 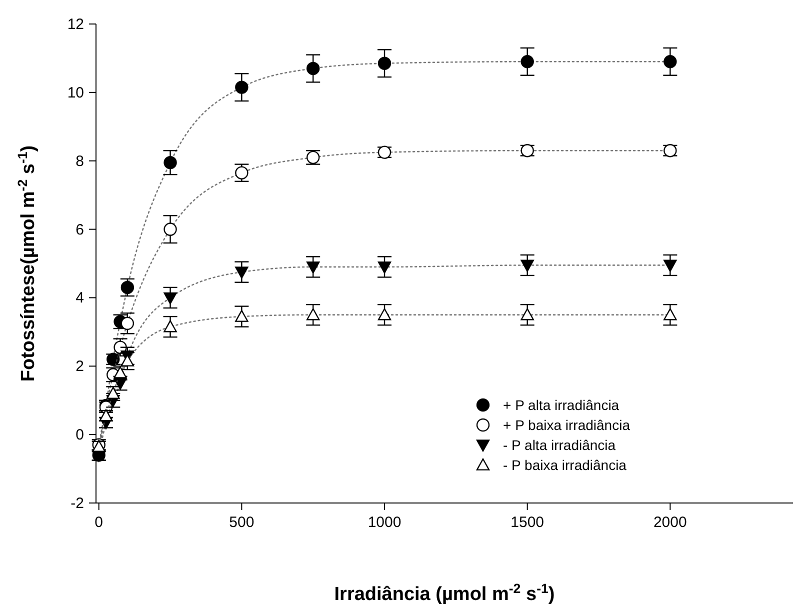 I want to click on y-tick-label: 6, so click(x=80, y=229).